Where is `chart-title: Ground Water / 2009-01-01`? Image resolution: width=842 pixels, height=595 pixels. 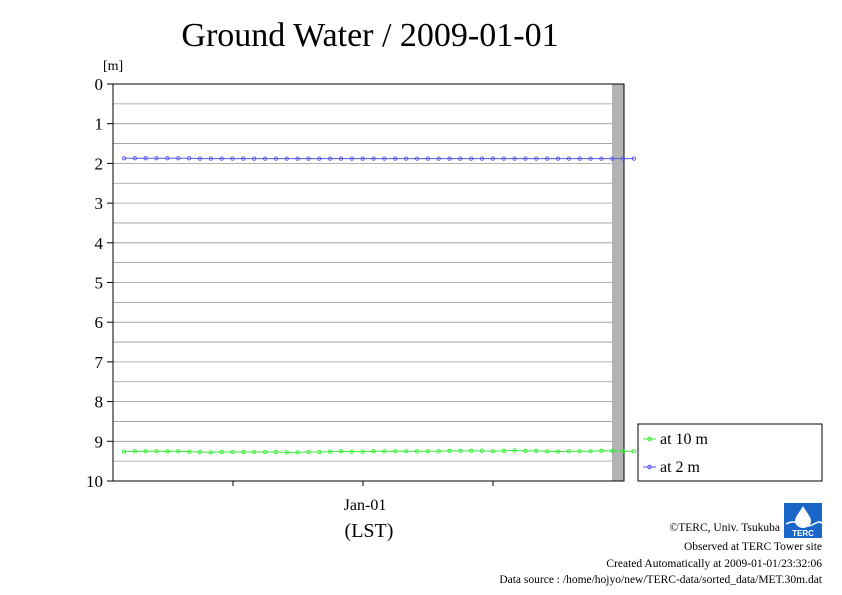 chart-title: Ground Water / 2009-01-01 is located at coordinates (369, 35).